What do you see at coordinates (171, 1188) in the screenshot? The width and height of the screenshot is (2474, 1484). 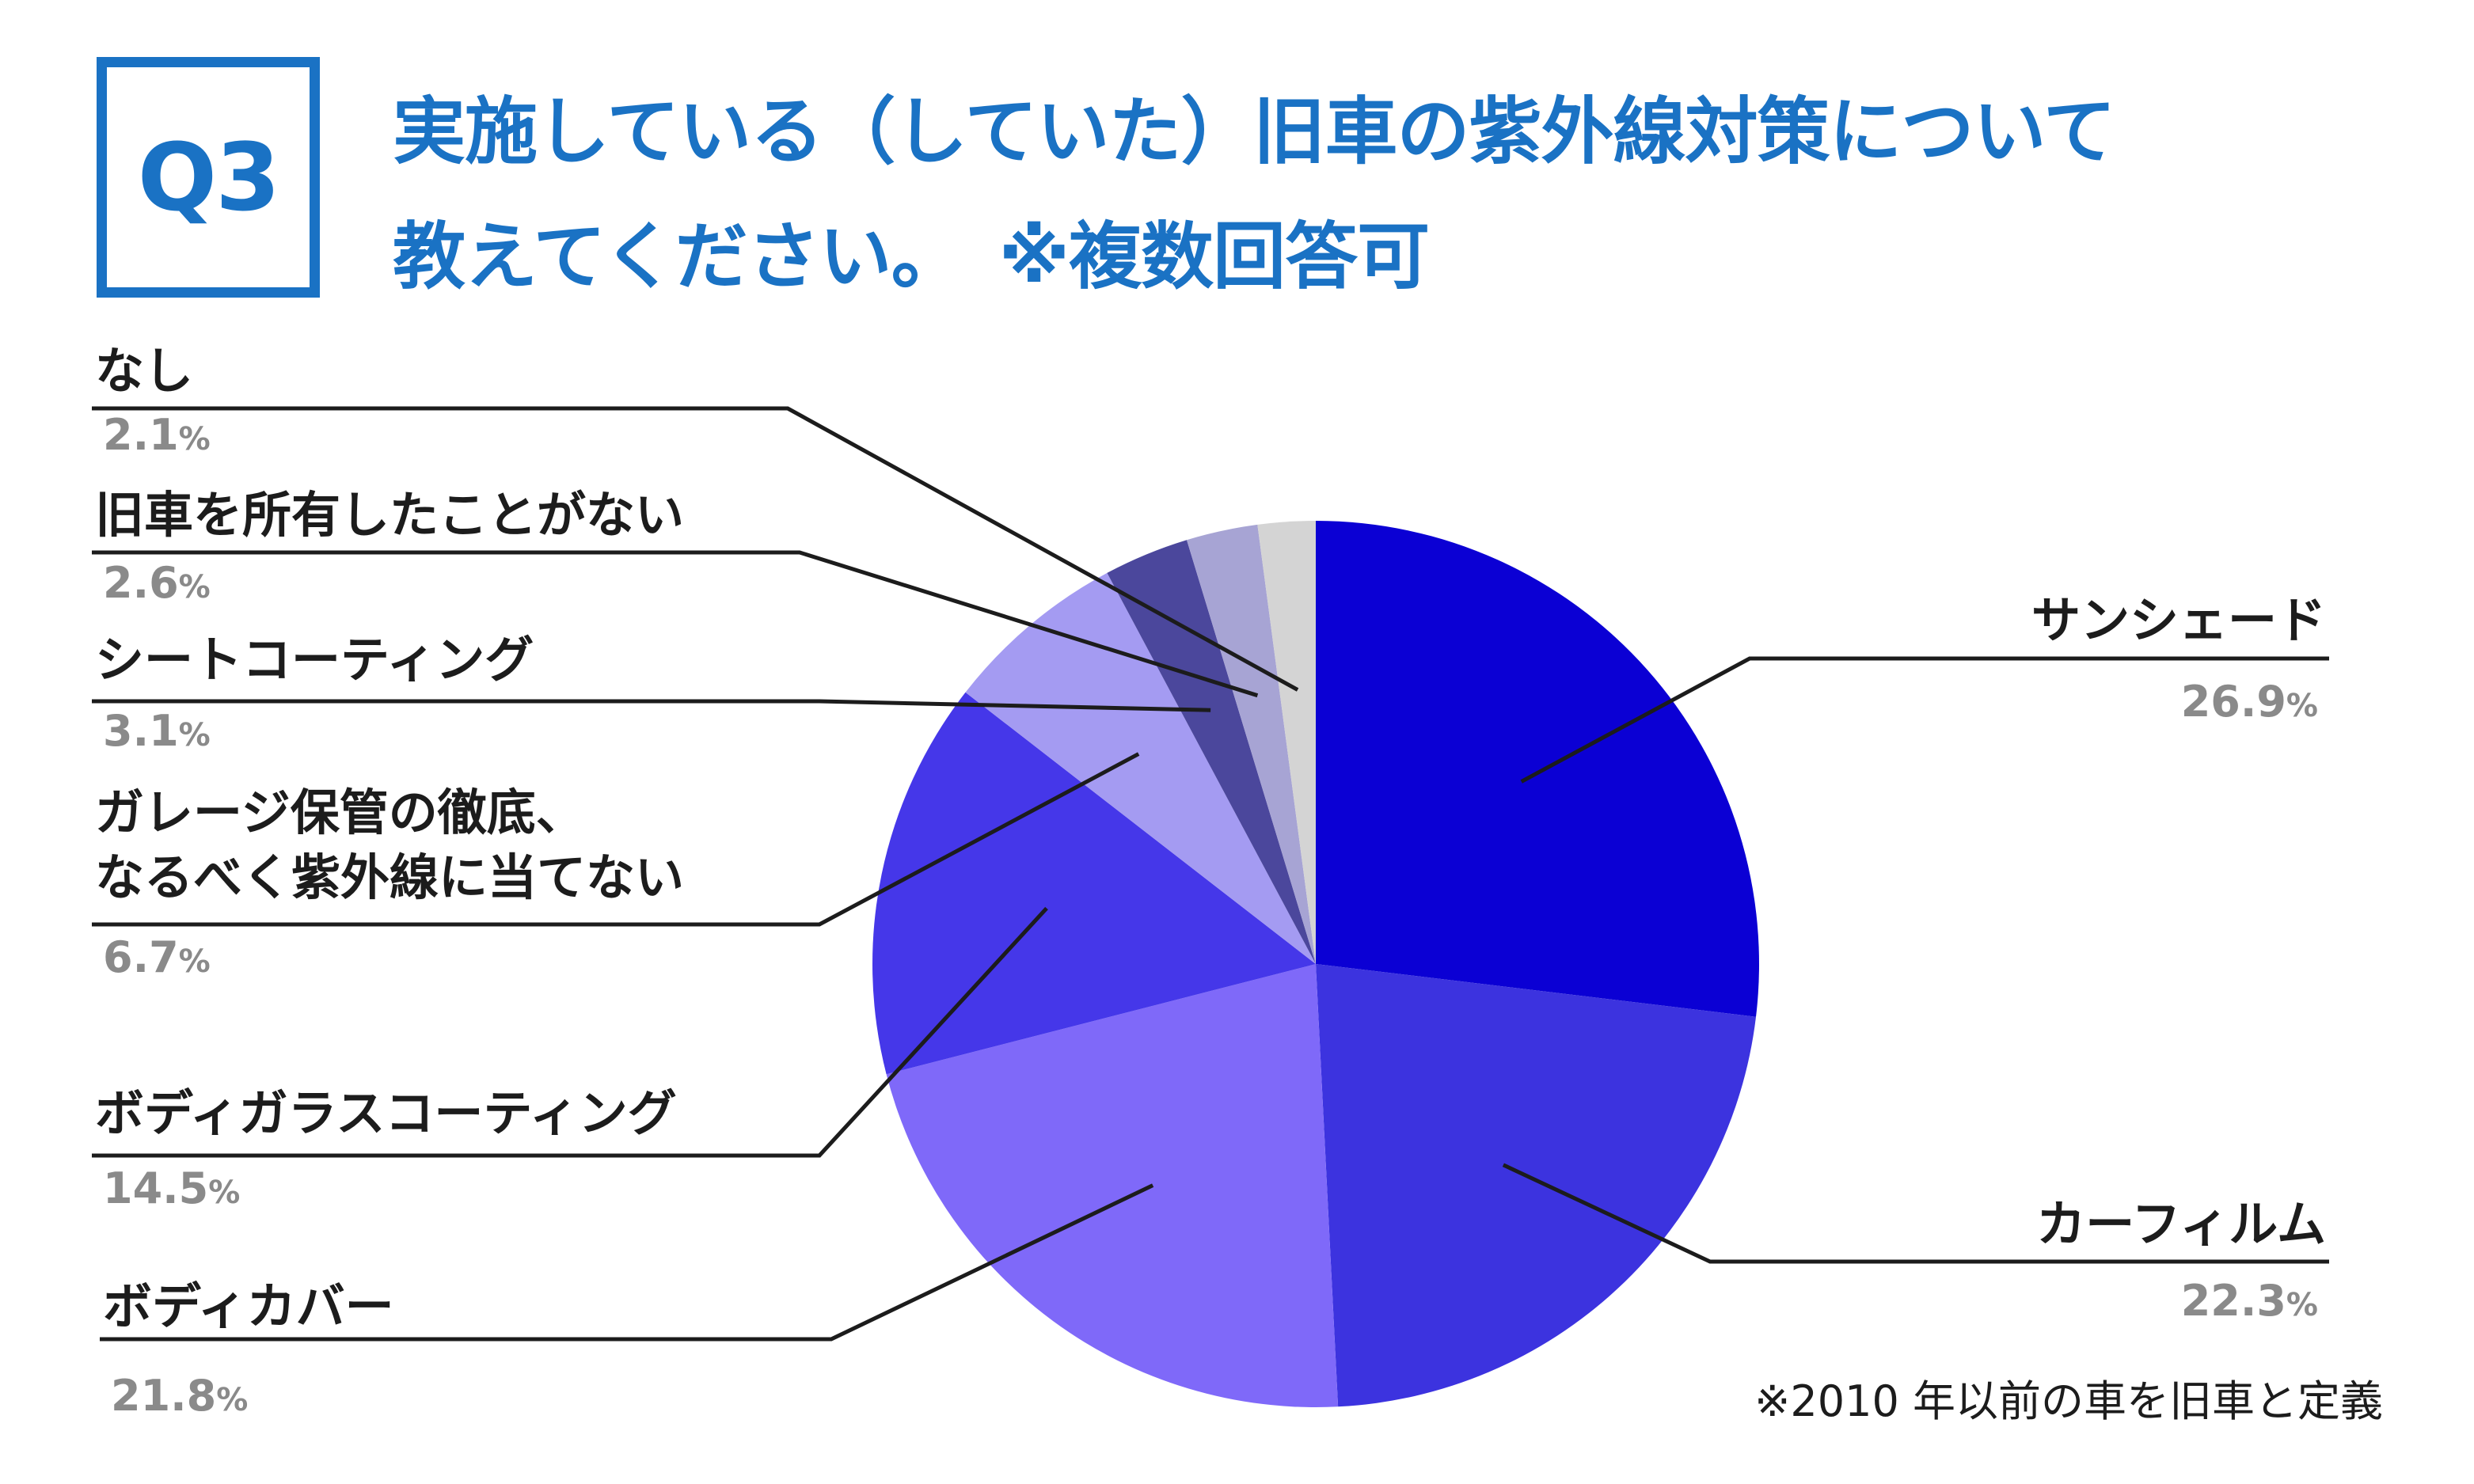 I see `slice-percent-4: 14.5%` at bounding box center [171, 1188].